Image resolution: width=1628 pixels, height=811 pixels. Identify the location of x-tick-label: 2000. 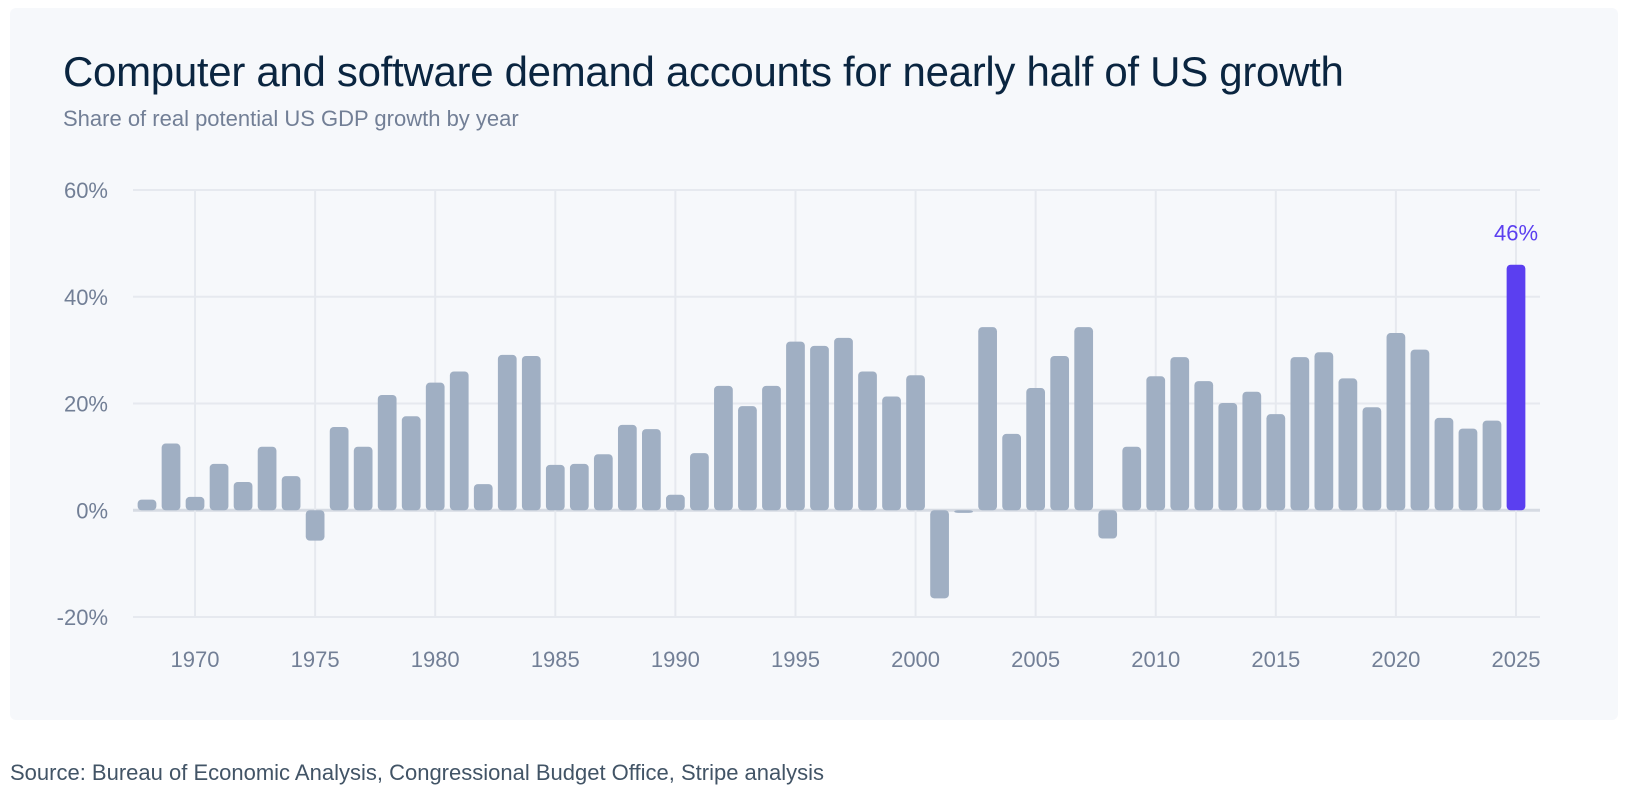
(915, 659).